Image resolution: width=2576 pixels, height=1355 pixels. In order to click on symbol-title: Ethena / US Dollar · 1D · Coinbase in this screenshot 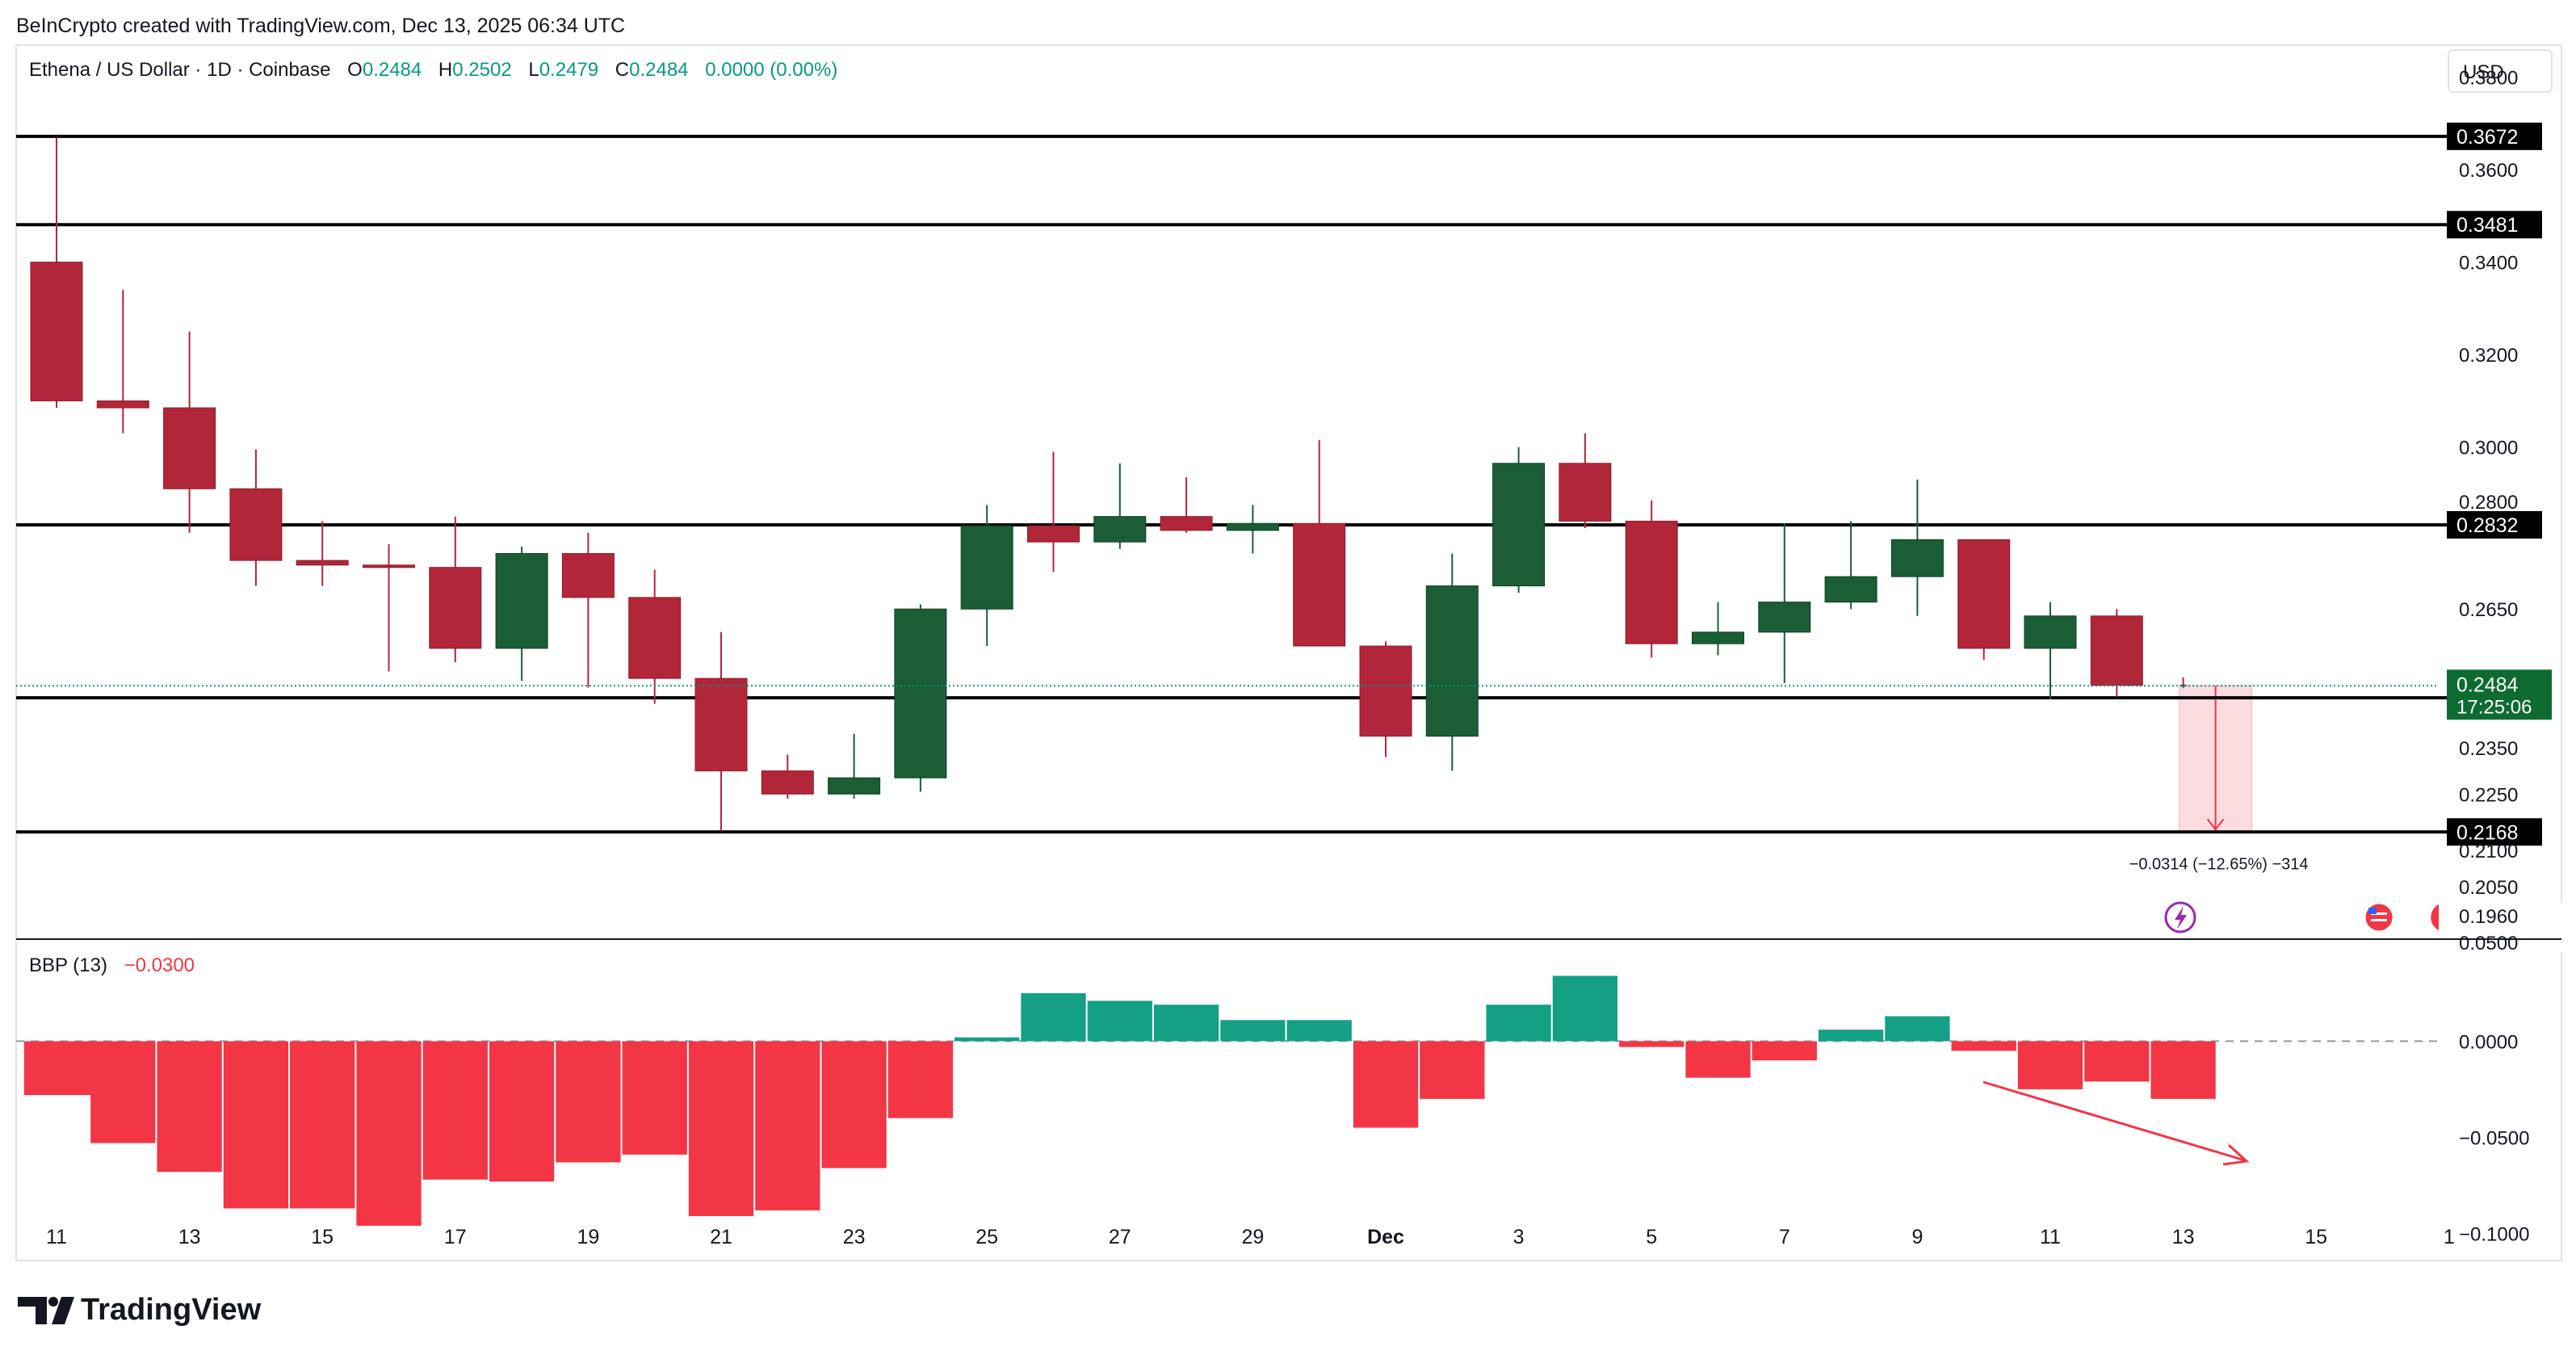, I will do `click(180, 70)`.